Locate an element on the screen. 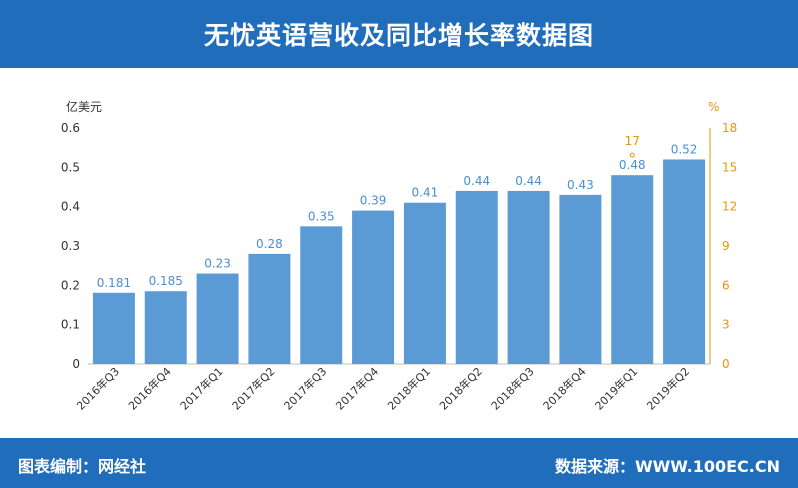 This screenshot has height=488, width=798. footer-data-source: 数据来源：WWW.100EC.CN is located at coordinates (667, 466).